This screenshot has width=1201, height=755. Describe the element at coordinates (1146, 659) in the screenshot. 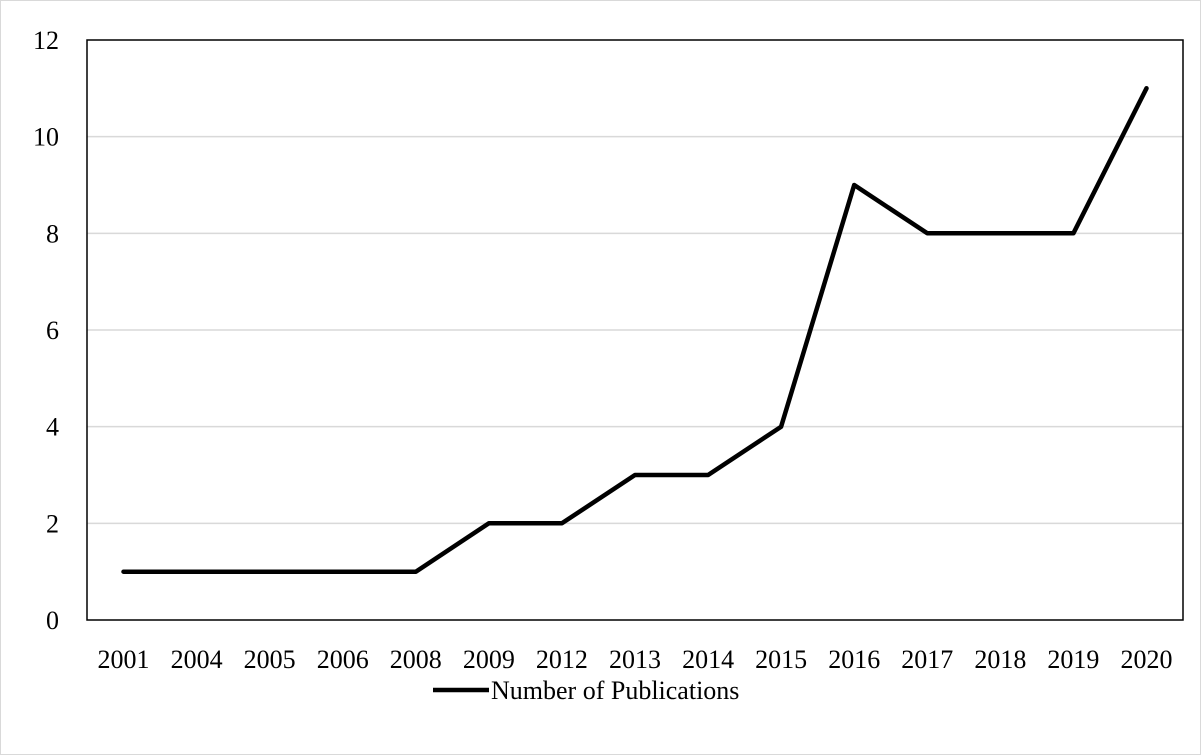

I see `x-tick-label-2020: 2020` at that location.